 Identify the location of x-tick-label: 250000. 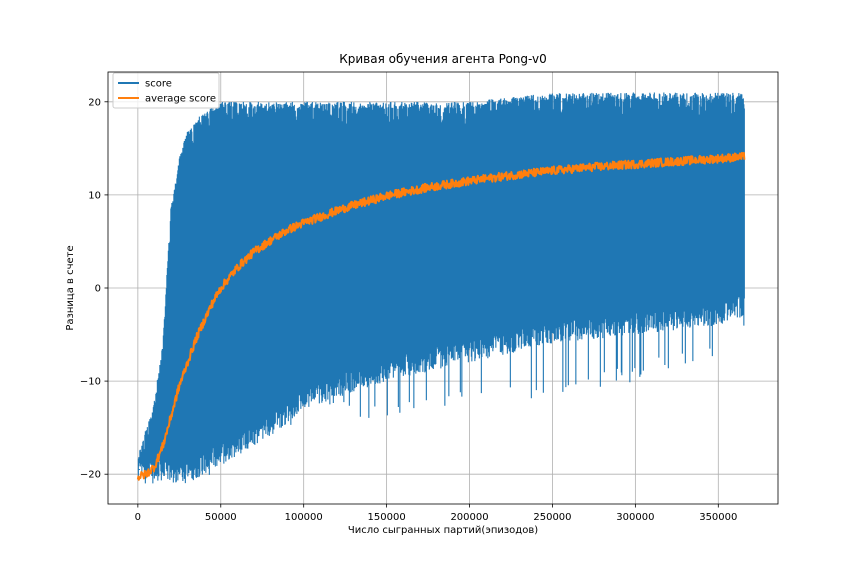
(552, 517).